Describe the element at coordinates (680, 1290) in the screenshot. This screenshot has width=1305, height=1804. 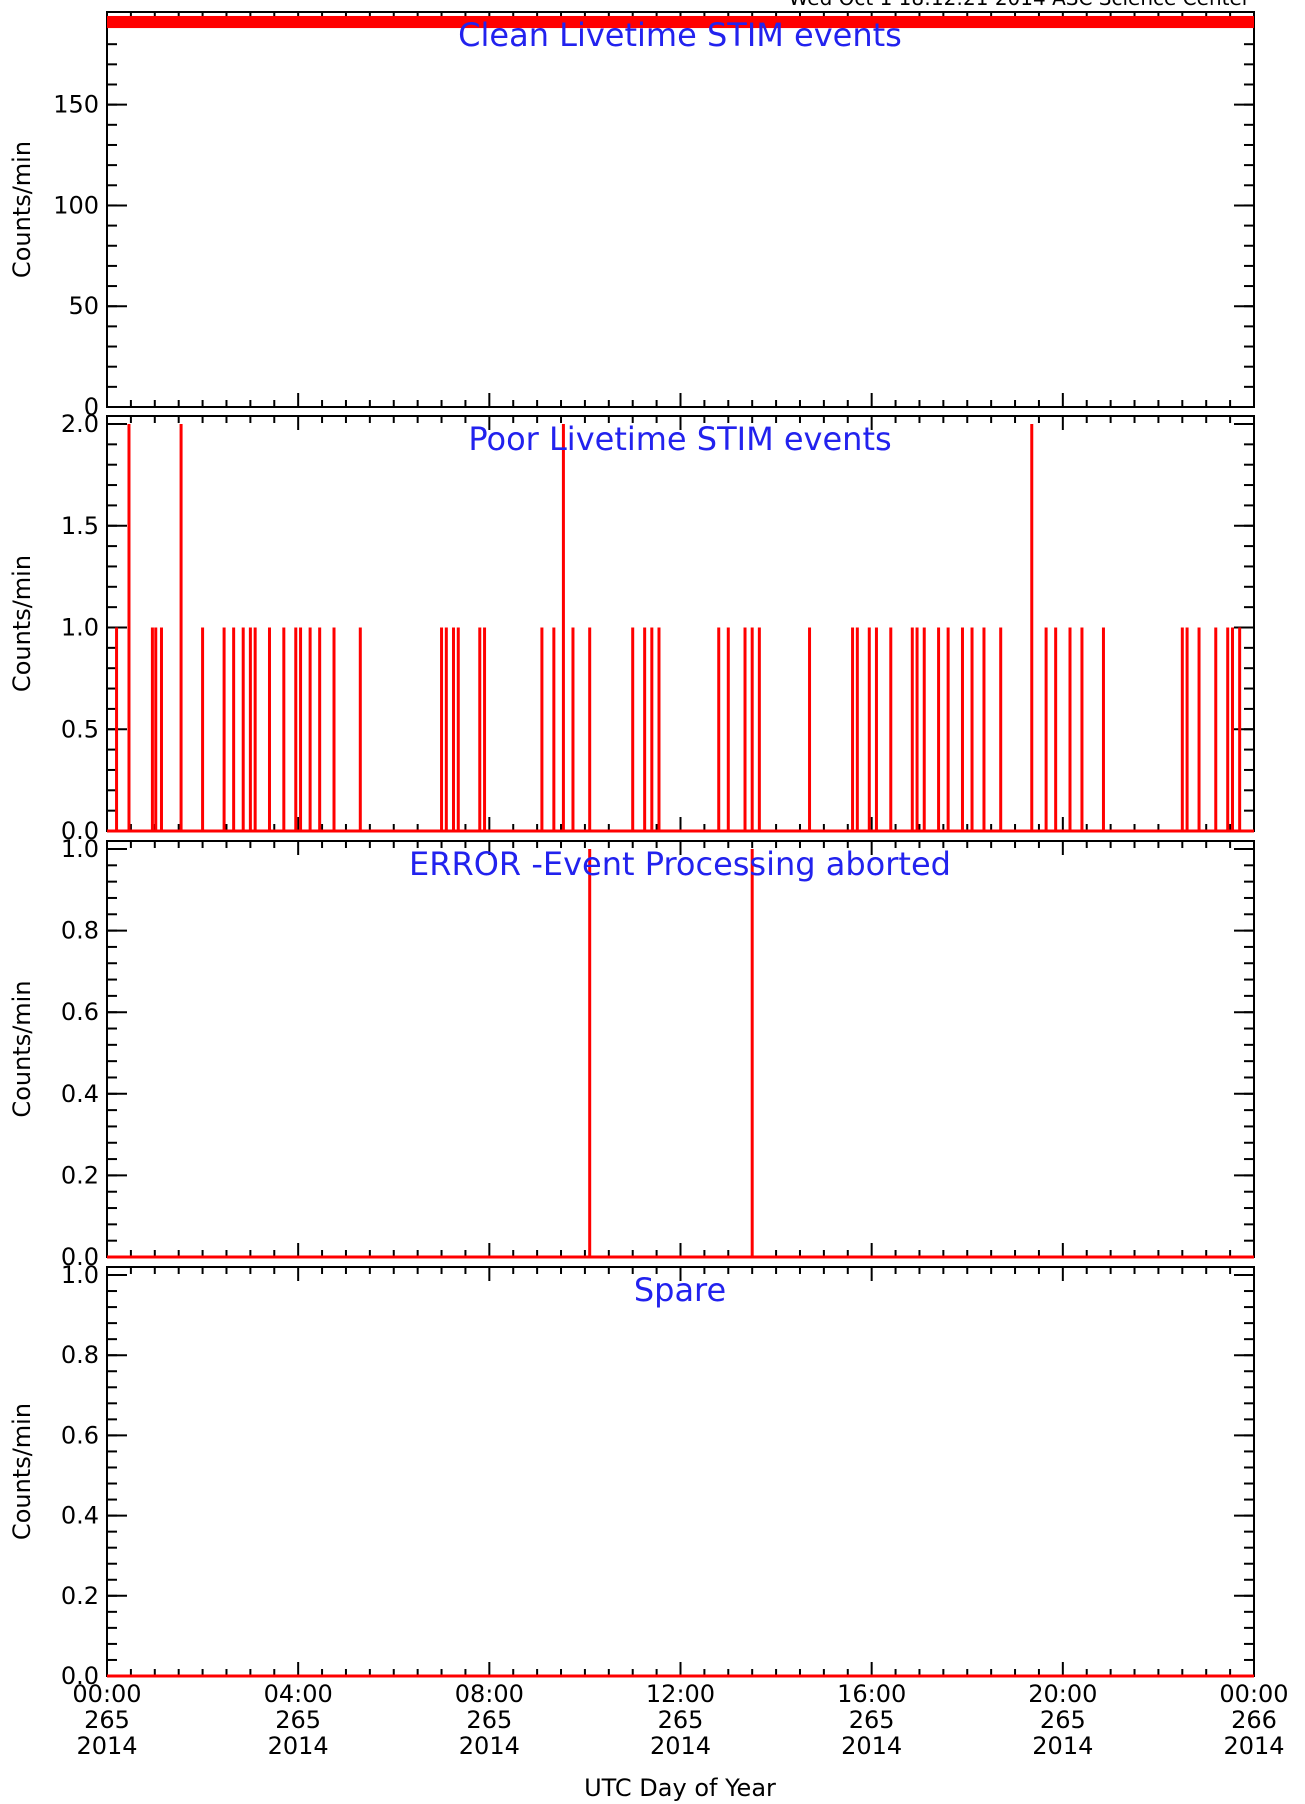
I see `panel-title: Spare` at that location.